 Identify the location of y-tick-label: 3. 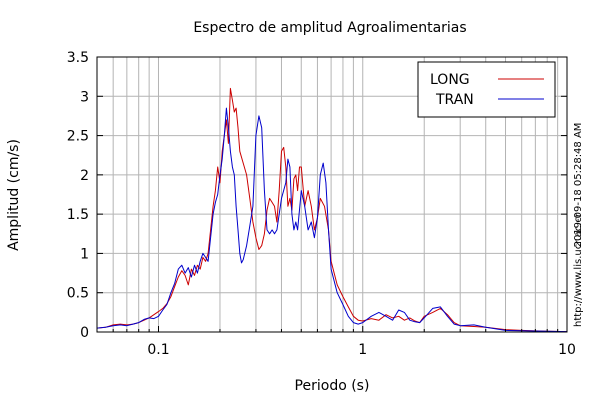
(84, 97).